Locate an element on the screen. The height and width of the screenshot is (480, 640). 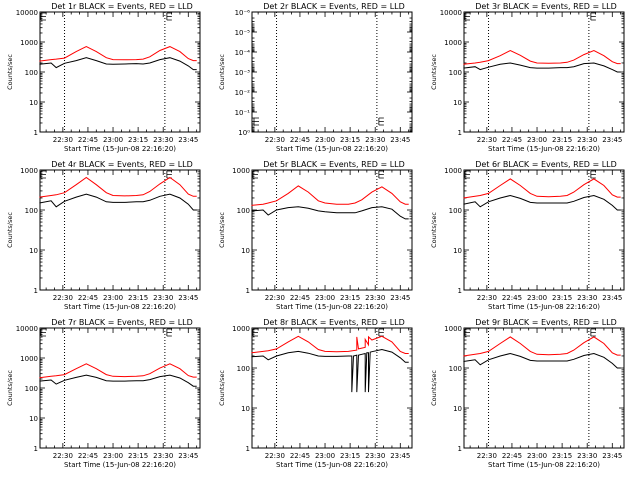
y-tick-label: 10⁻¹ is located at coordinates (243, 113).